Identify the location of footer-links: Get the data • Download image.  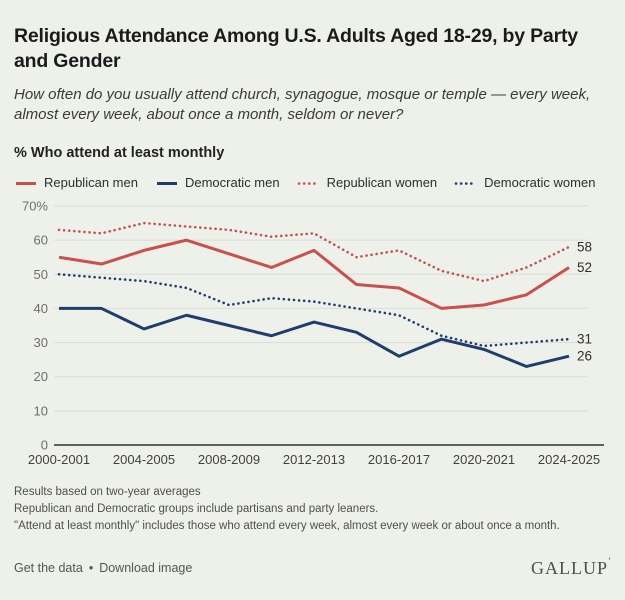
(103, 568).